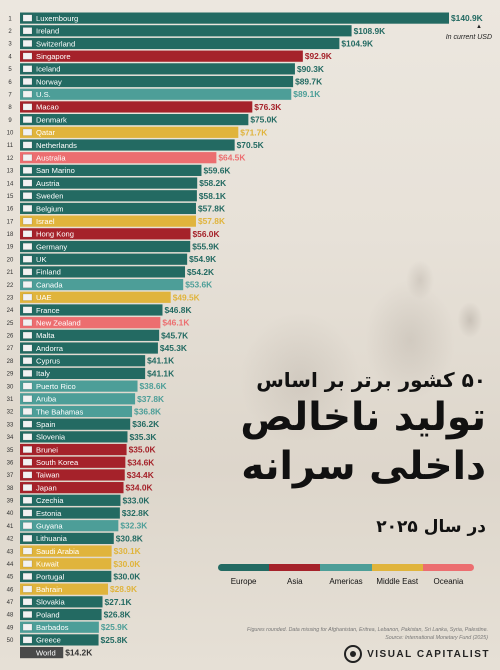 The image size is (500, 670). What do you see at coordinates (10, 425) in the screenshot?
I see `rank-number: 33` at bounding box center [10, 425].